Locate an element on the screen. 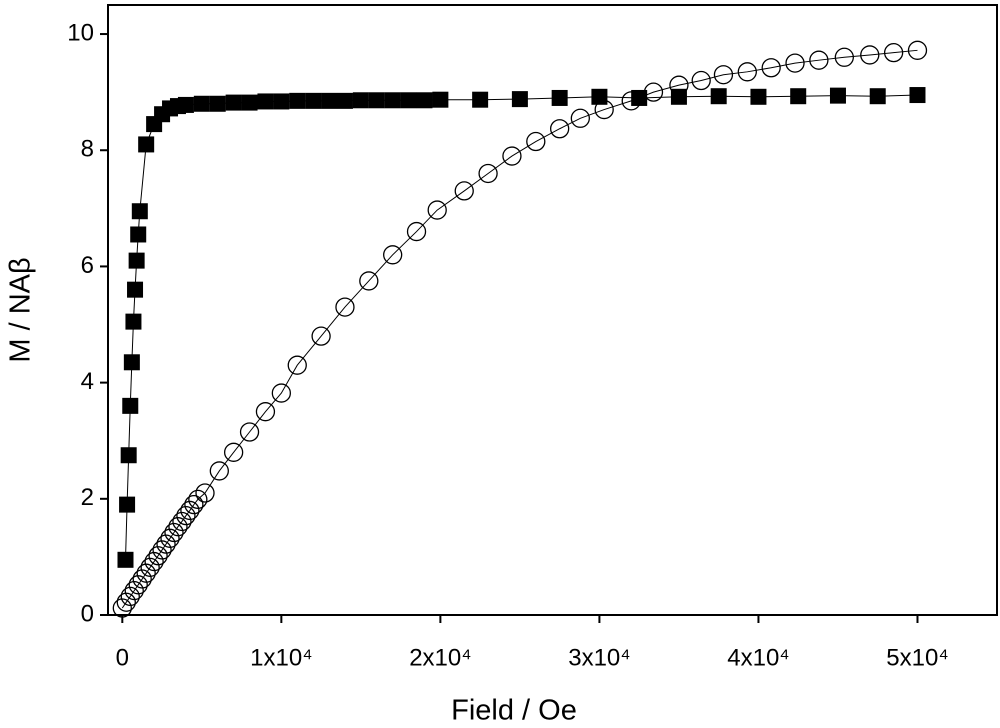 Image resolution: width=1000 pixels, height=728 pixels. x-tick-label: 3x10⁴ is located at coordinates (599, 657).